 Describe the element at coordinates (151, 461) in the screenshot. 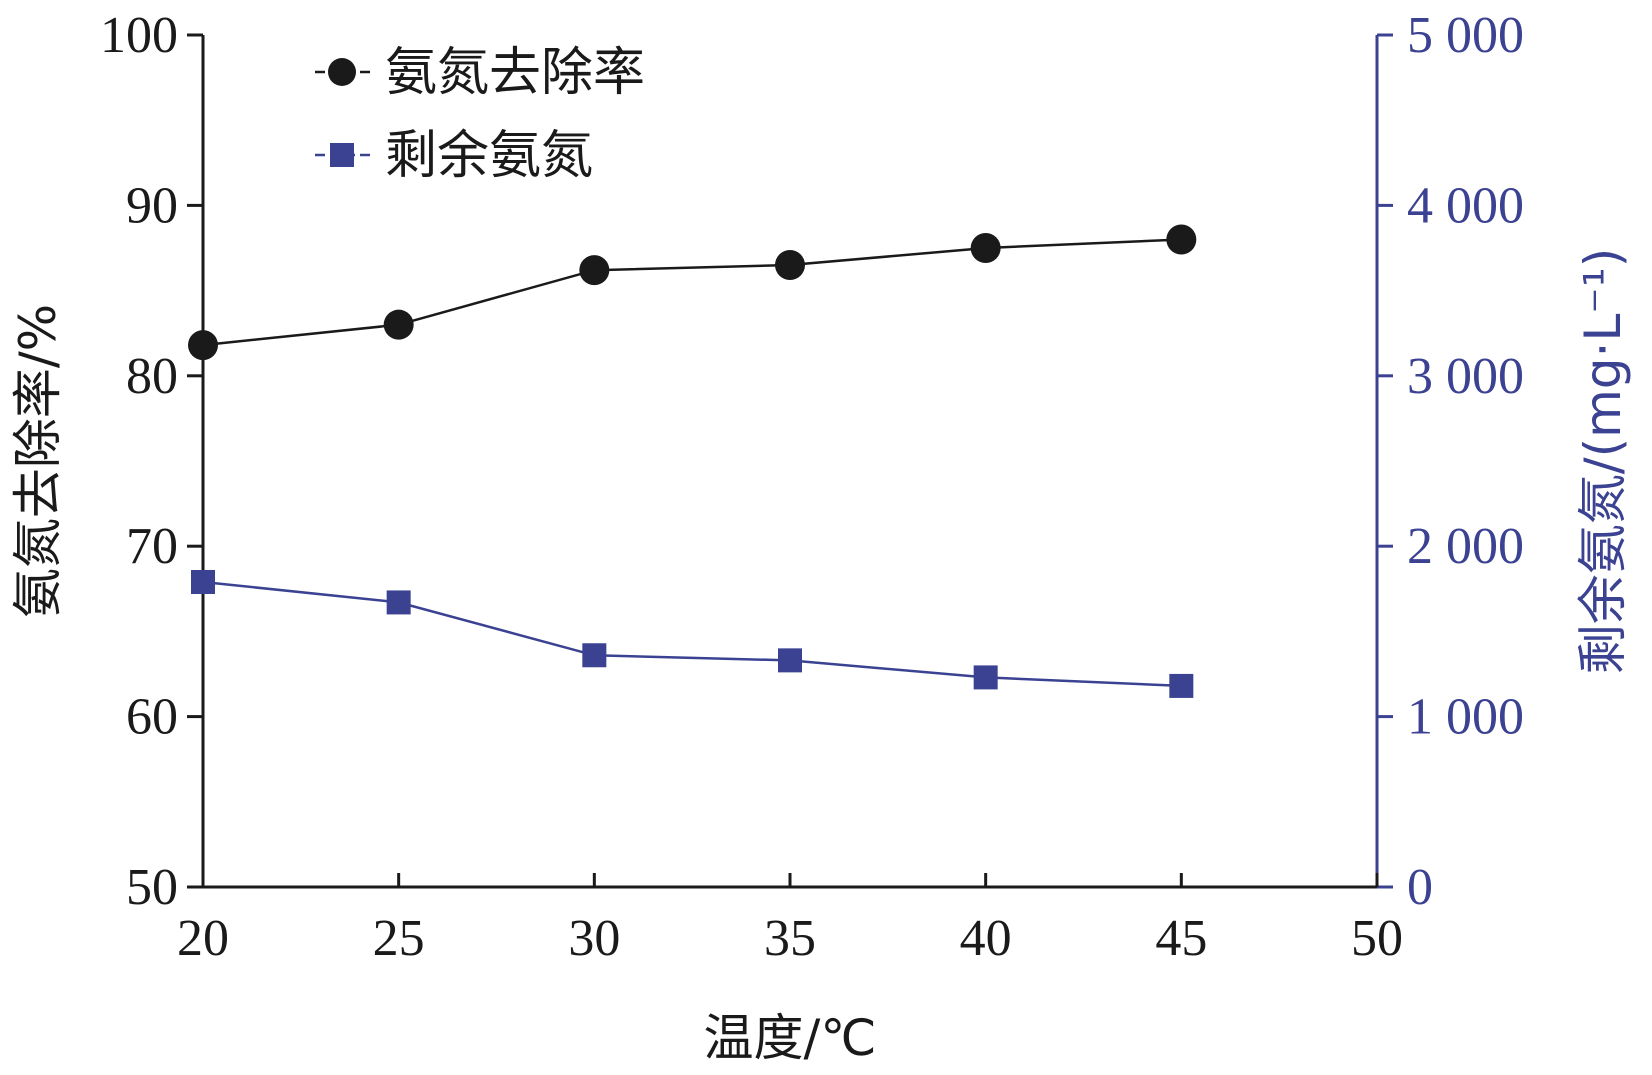

I see `left-axis-ticks: 50 60 70 80 90 100` at that location.